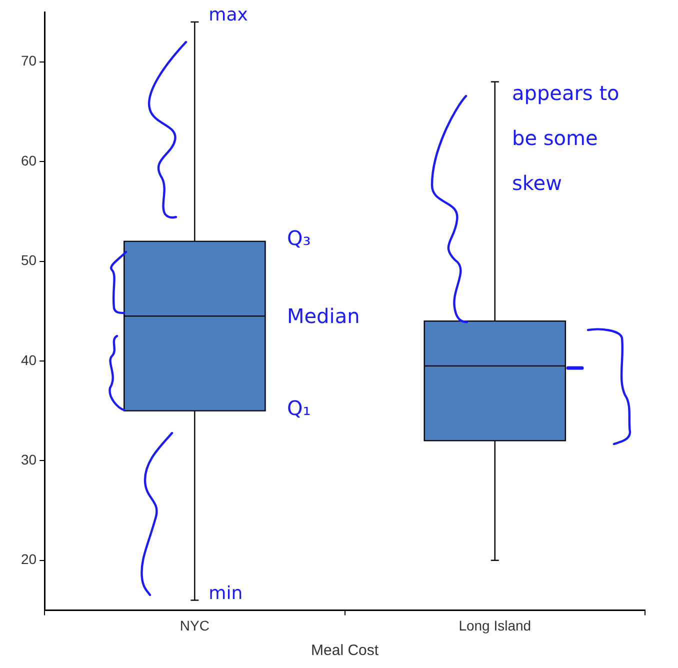  I want to click on annotation: max, so click(228, 15).